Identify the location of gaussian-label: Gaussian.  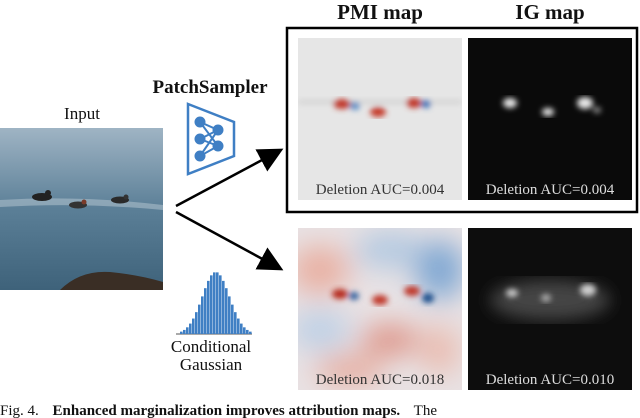
(211, 364).